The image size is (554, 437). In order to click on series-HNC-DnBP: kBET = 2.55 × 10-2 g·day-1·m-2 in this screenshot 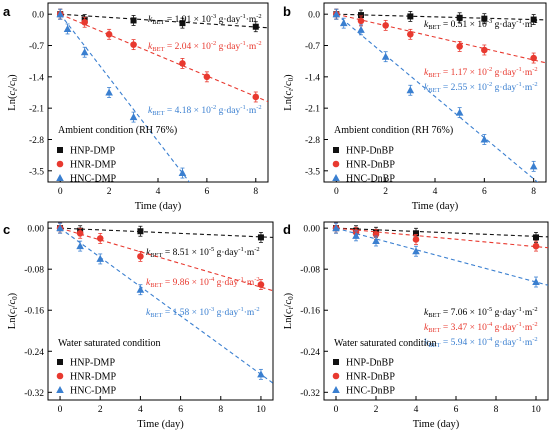, I will do `click(435, 95)`.